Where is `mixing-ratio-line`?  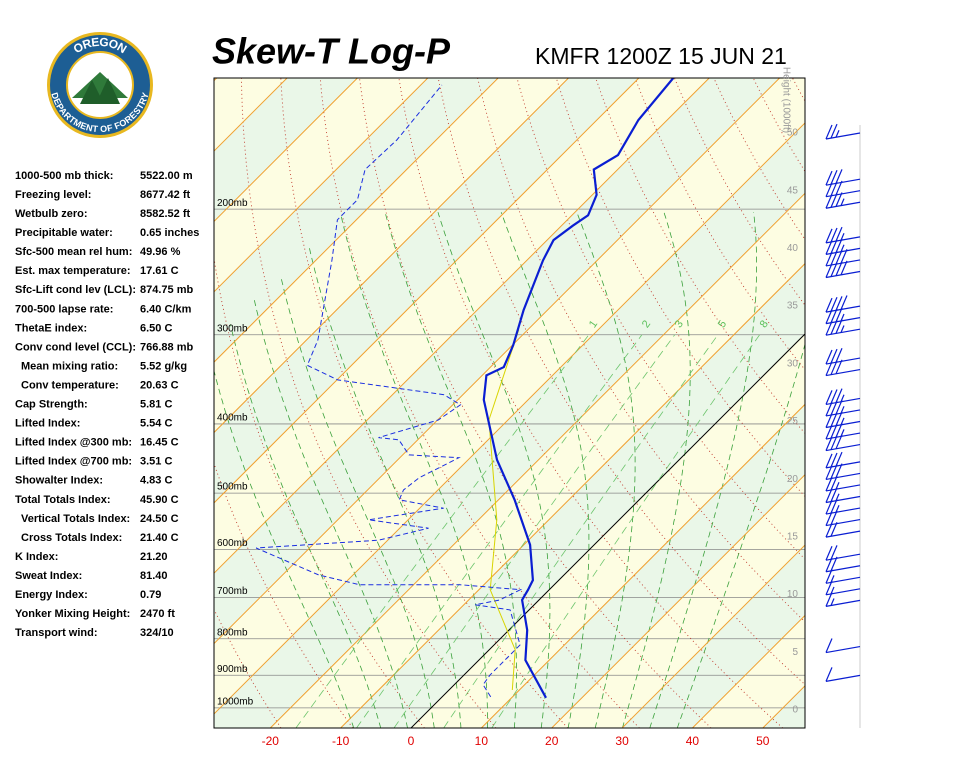 mixing-ratio-line is located at coordinates (581, 531).